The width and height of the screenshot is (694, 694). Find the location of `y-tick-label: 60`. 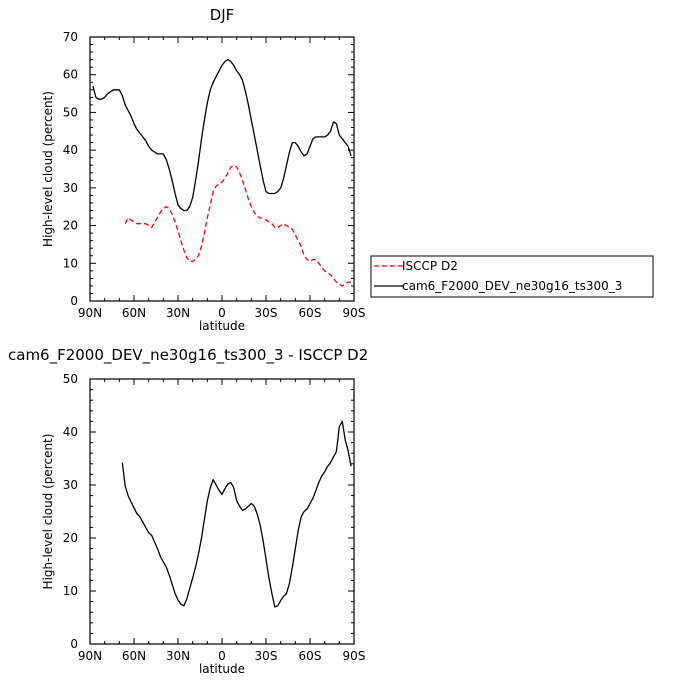

y-tick-label: 60 is located at coordinates (70, 75).